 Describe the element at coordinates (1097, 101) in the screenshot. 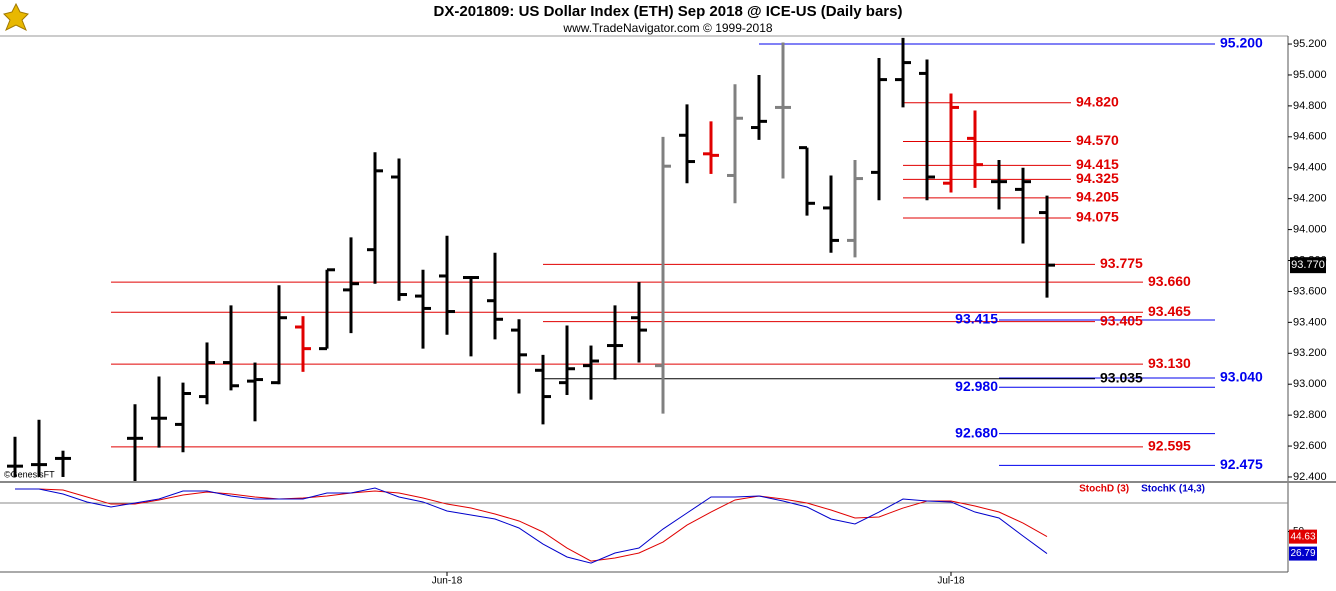

I see `level-label: 94.820` at that location.